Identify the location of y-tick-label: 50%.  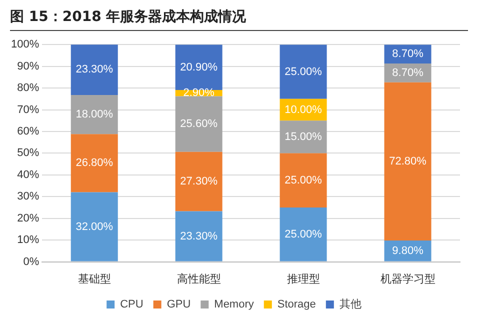
(28, 153).